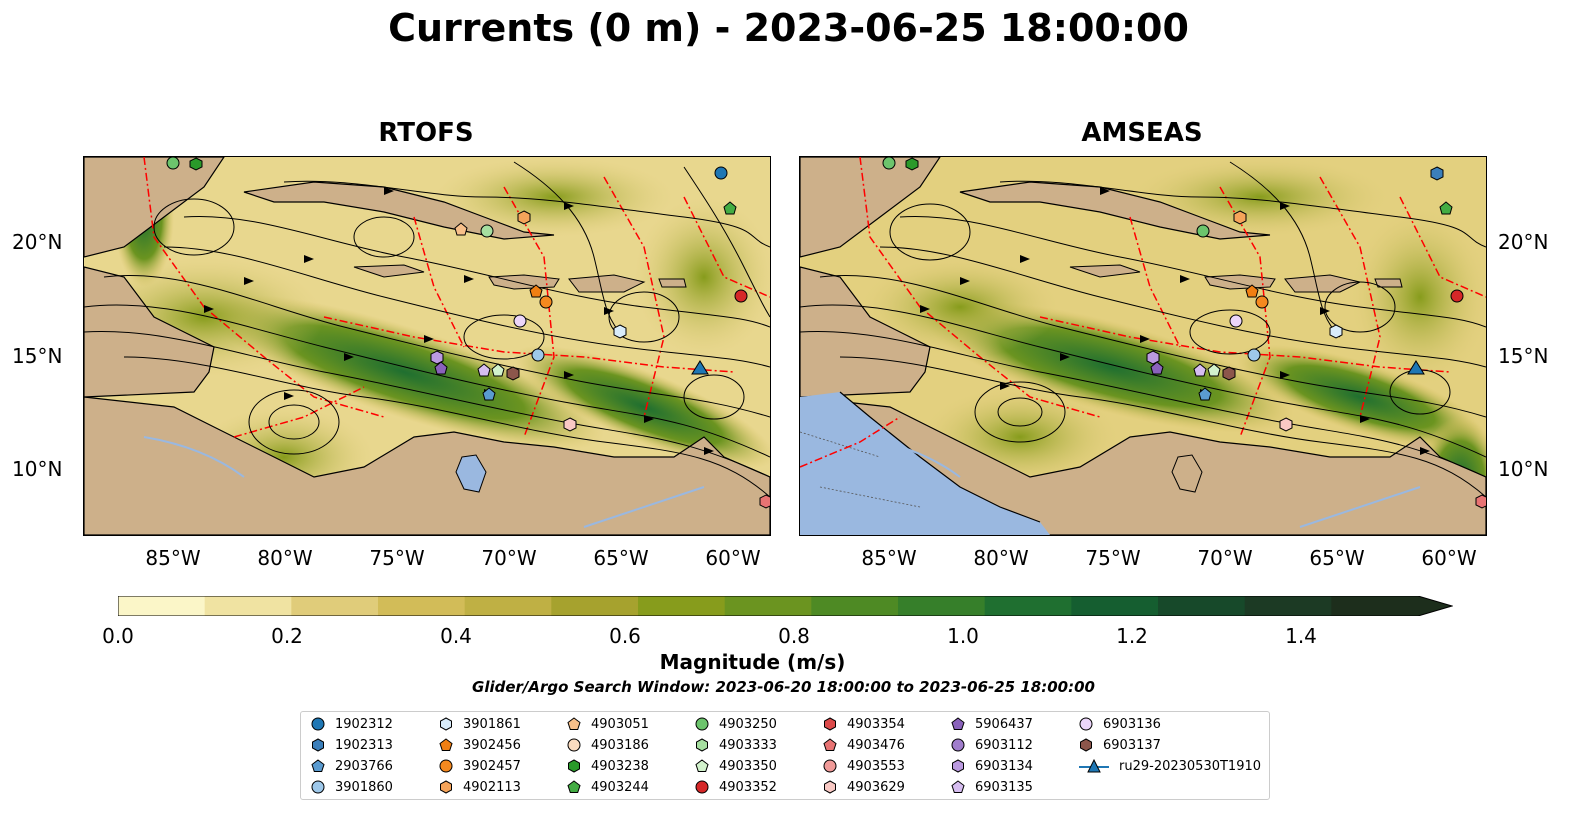 This screenshot has height=827, width=1577. Describe the element at coordinates (1004, 766) in the screenshot. I see `legend-label: 6903134` at that location.